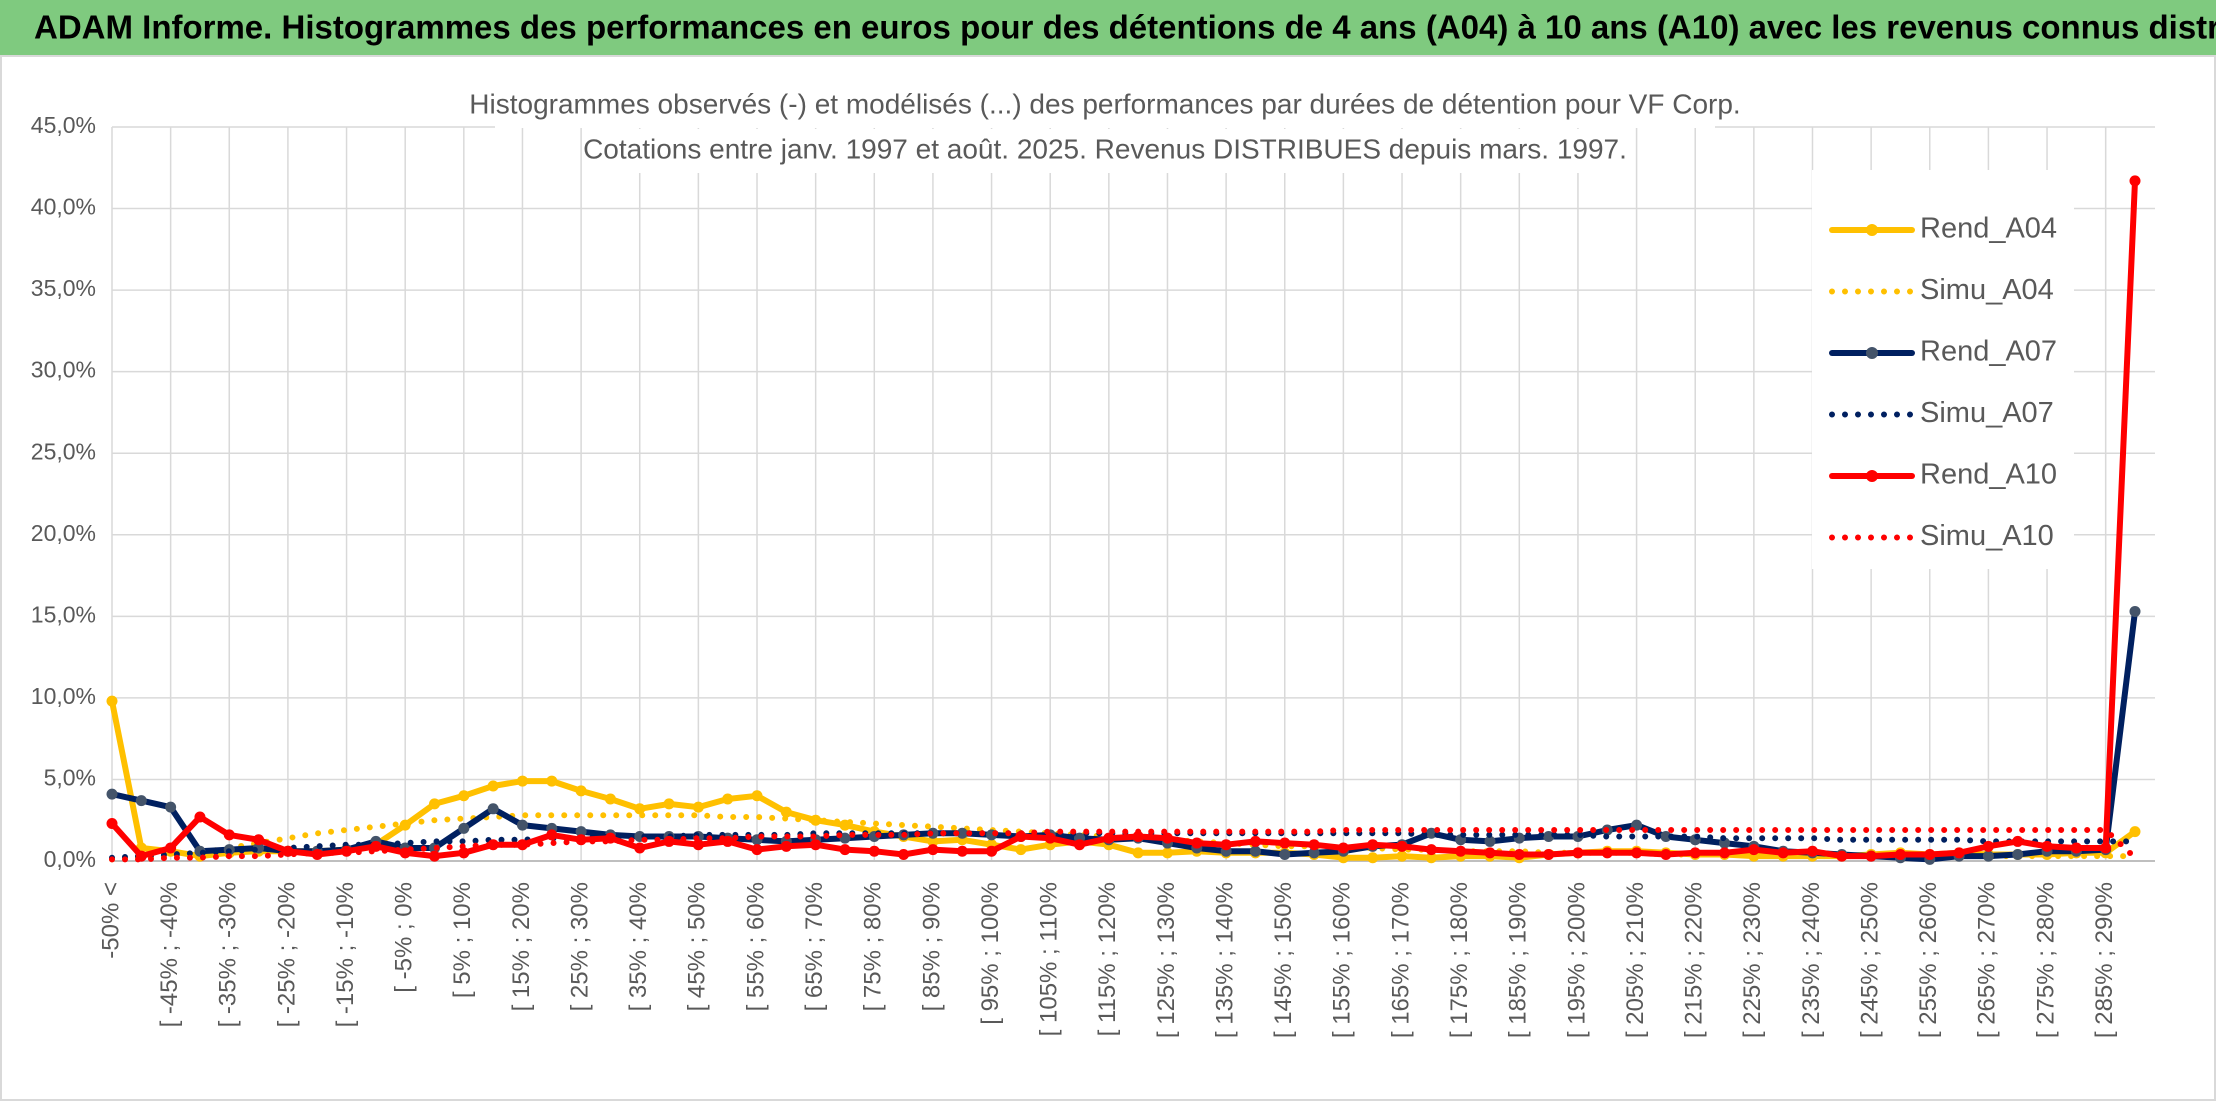  What do you see at coordinates (1123, 845) in the screenshot?
I see `model-line` at bounding box center [1123, 845].